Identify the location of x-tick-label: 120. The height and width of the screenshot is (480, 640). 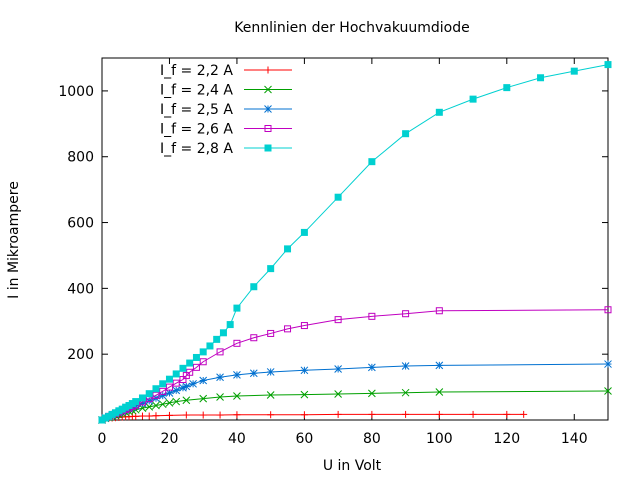
(506, 439).